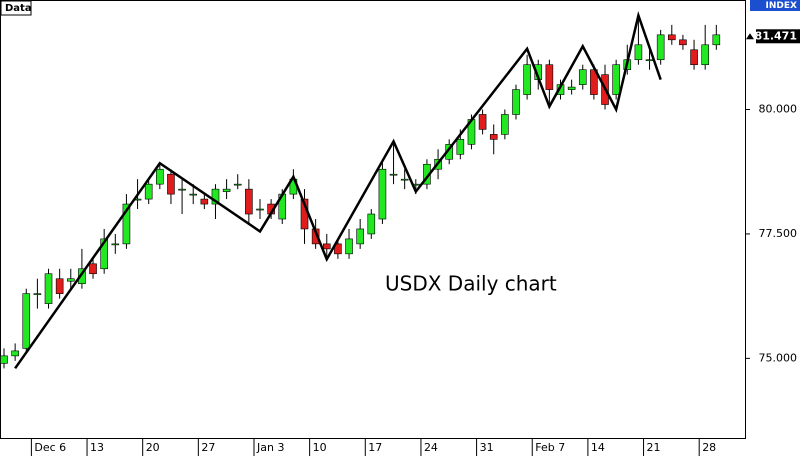 Image resolution: width=800 pixels, height=476 pixels. I want to click on x-tick-label: 17, so click(375, 447).